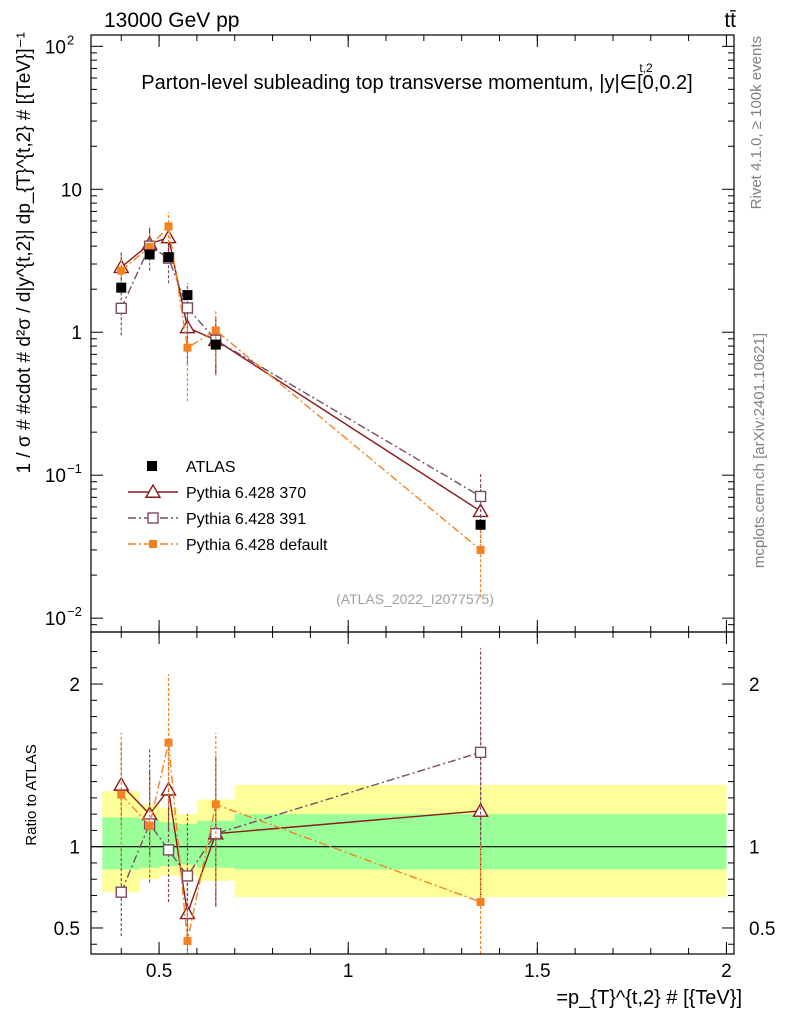  I want to click on ratio-y-tick-label-left: 2, so click(74, 685).